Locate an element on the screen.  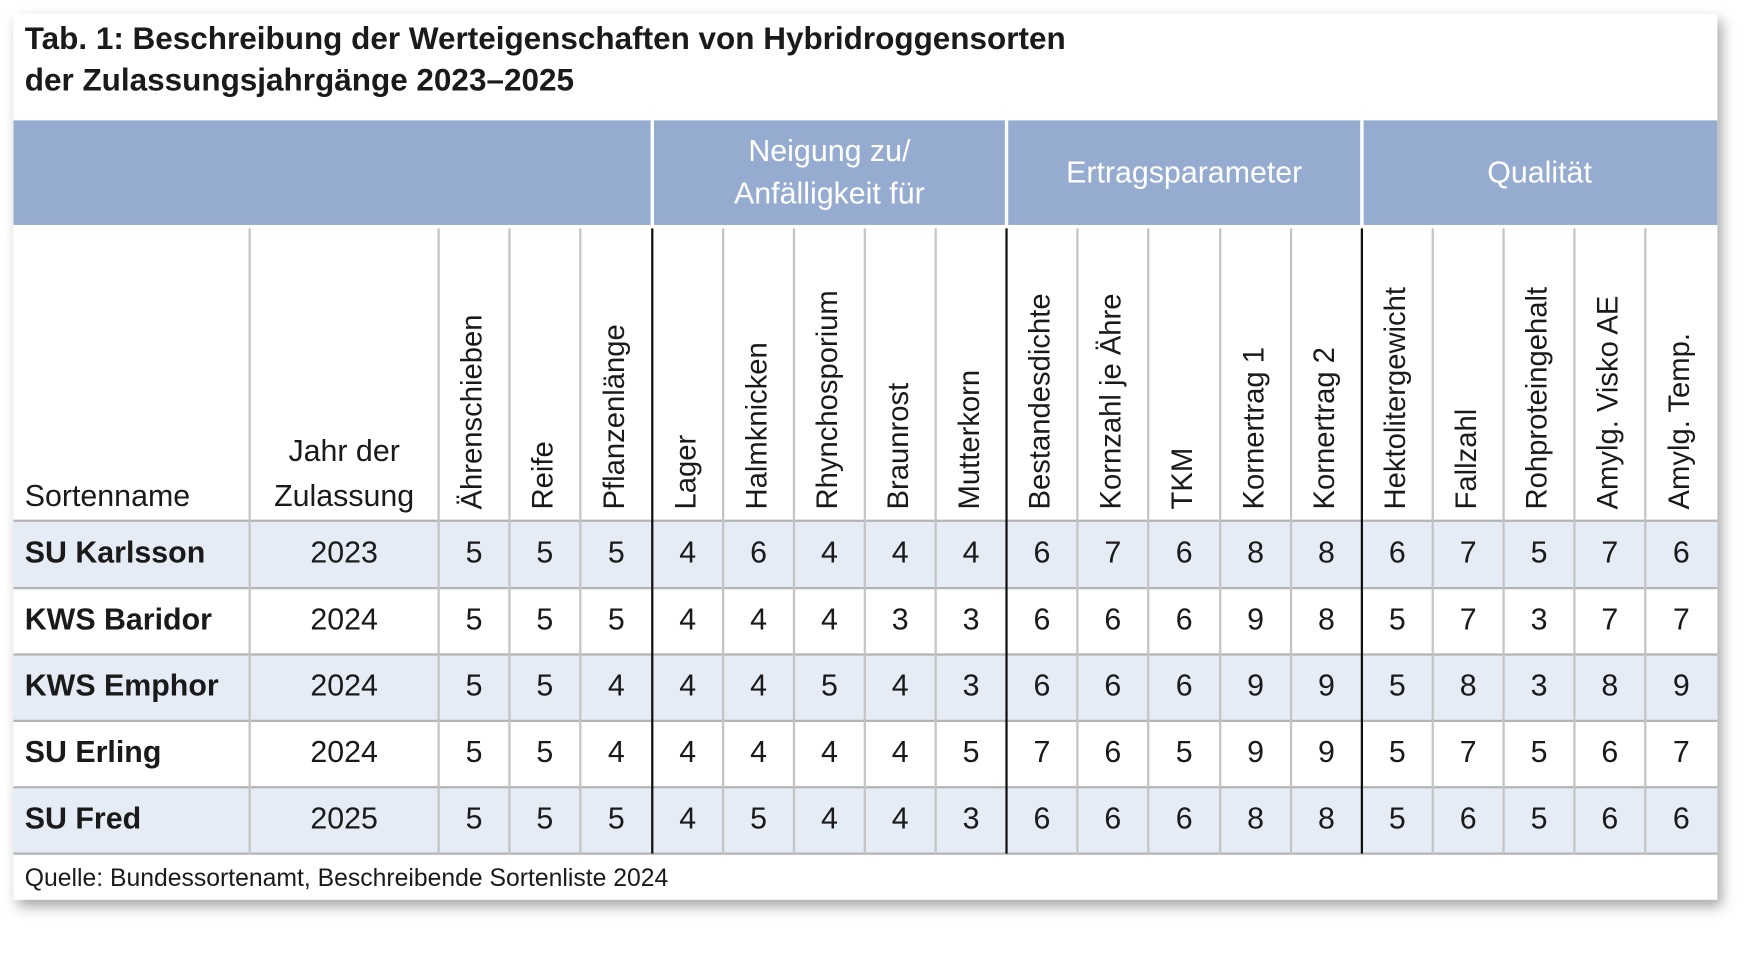
column-header: Kornertrag 1 is located at coordinates (1254, 428).